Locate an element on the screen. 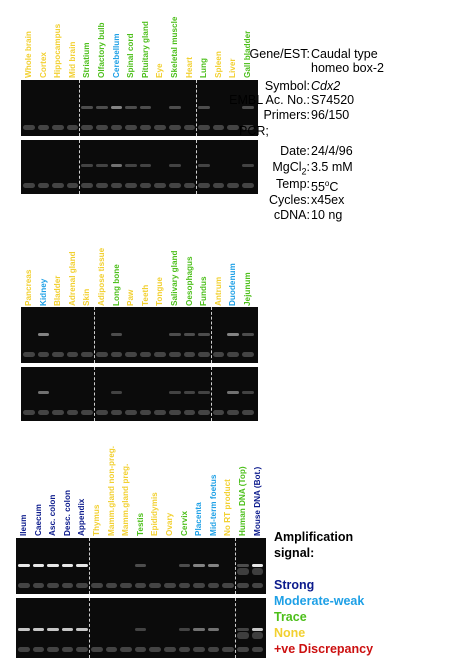  lane-label: Spleen is located at coordinates (218, 64).